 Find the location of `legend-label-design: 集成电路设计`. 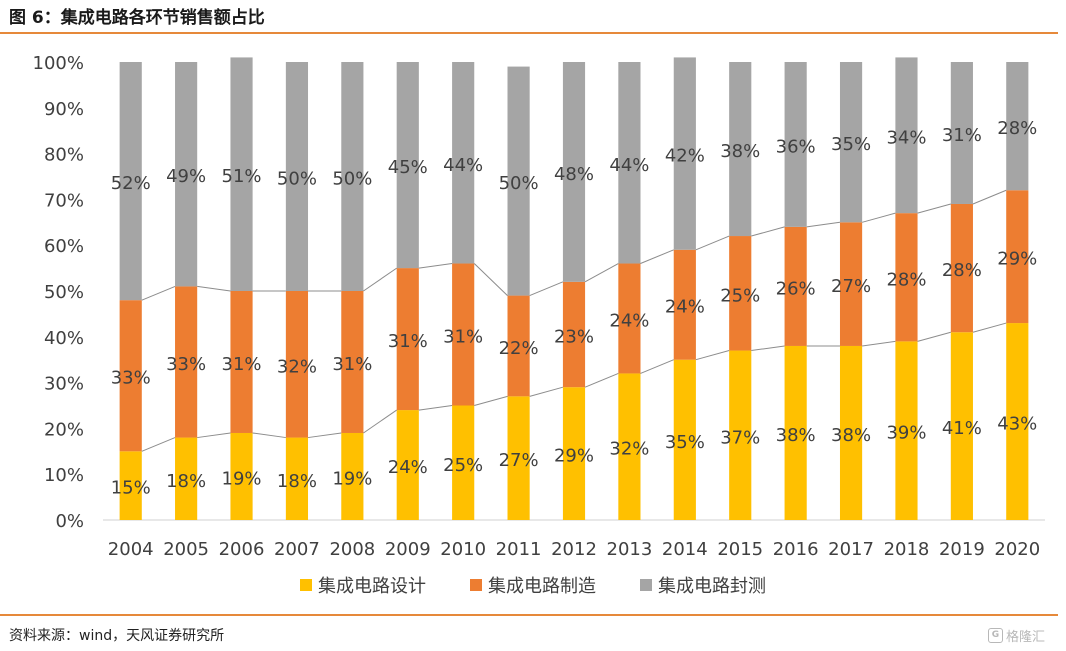

legend-label-design: 集成电路设计 is located at coordinates (372, 586).